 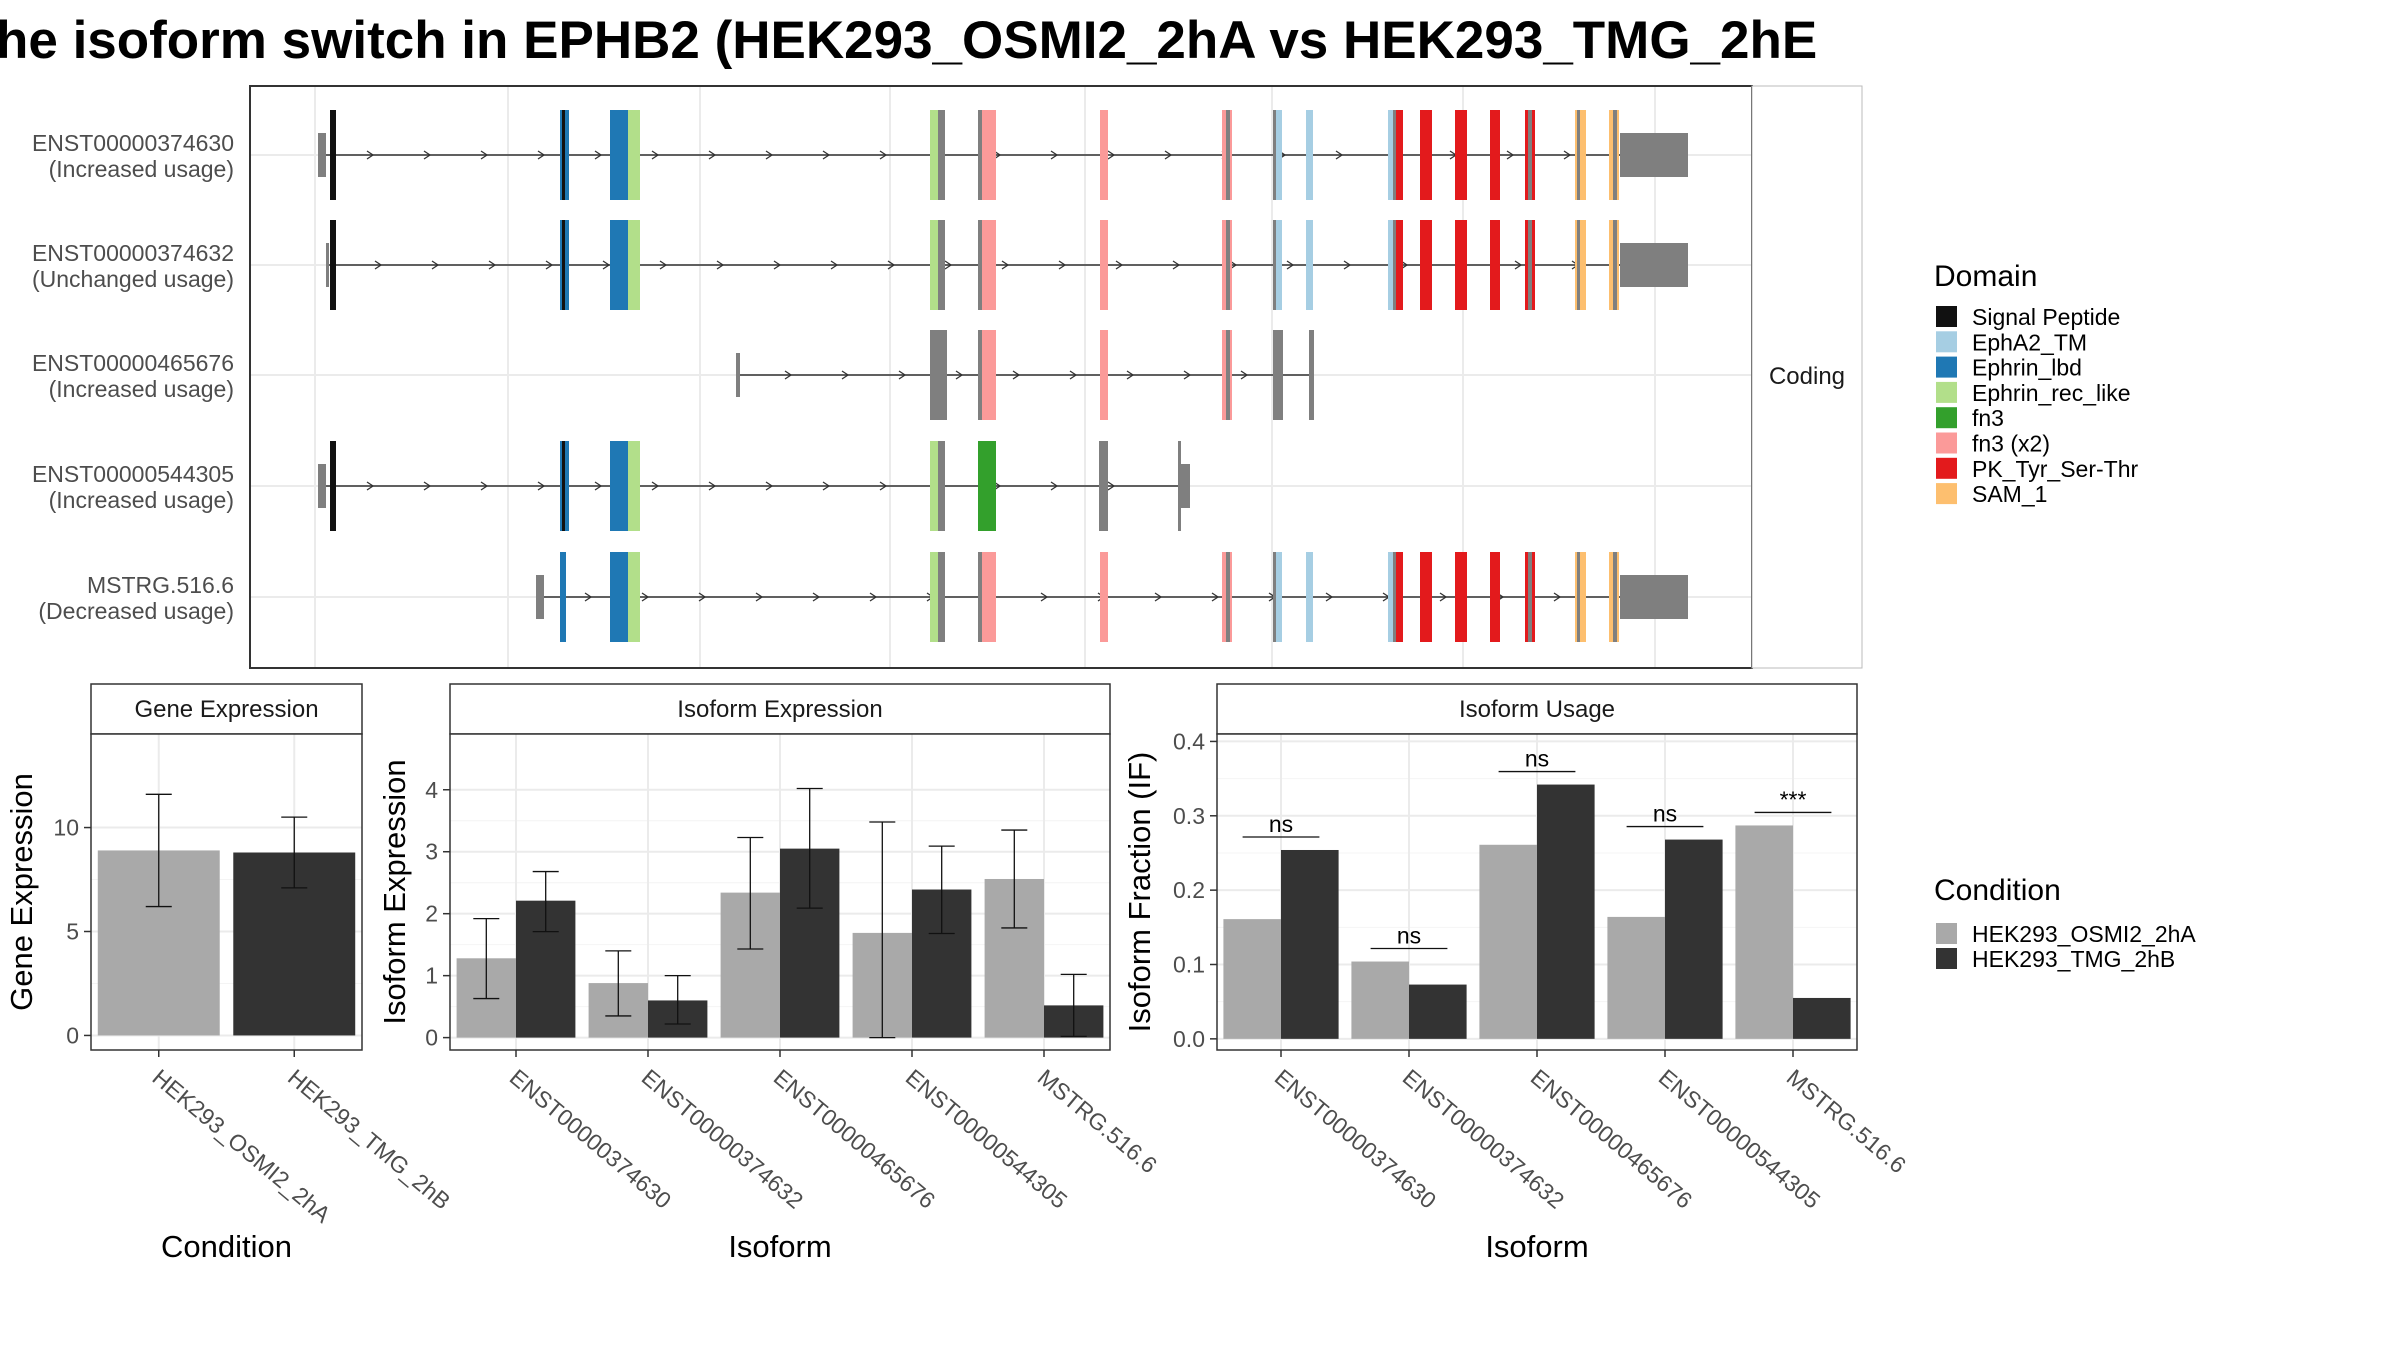 I want to click on isoform-id: ENST00000374632, so click(x=133, y=253).